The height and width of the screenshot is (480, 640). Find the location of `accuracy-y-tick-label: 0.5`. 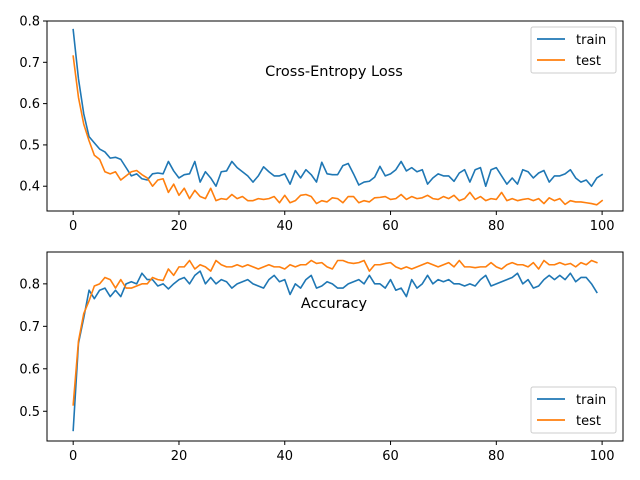

accuracy-y-tick-label: 0.5 is located at coordinates (29, 412).